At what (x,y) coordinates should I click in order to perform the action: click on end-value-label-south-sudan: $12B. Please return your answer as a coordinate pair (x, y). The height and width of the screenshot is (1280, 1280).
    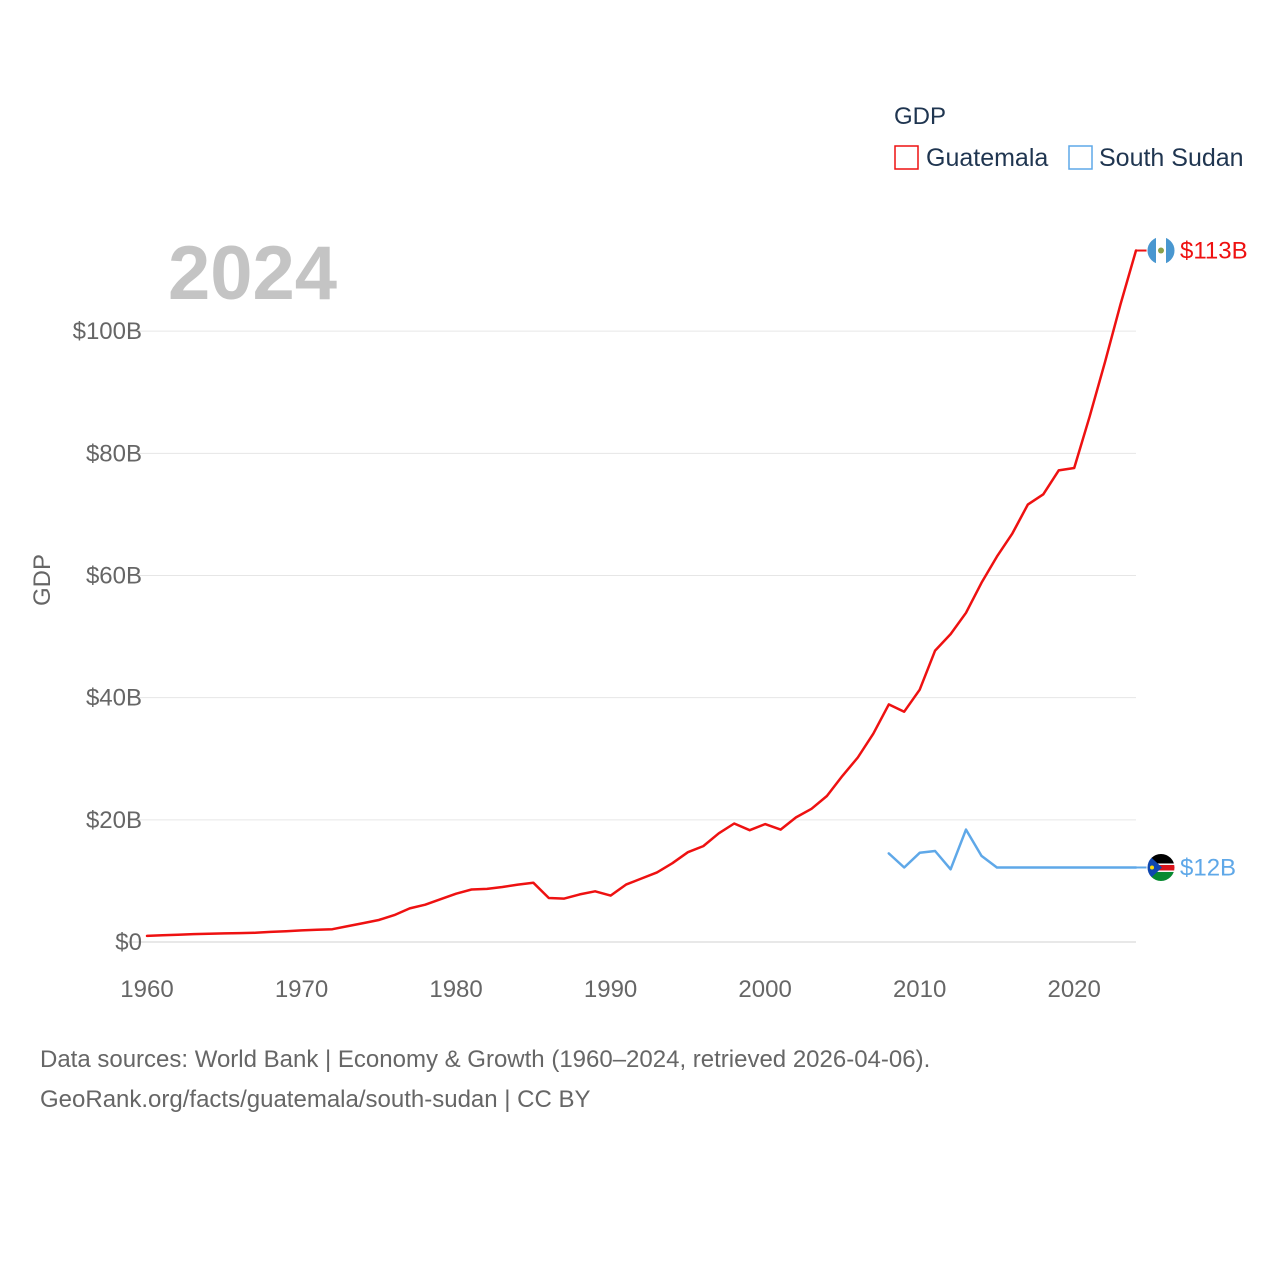
    Looking at the image, I should click on (1208, 867).